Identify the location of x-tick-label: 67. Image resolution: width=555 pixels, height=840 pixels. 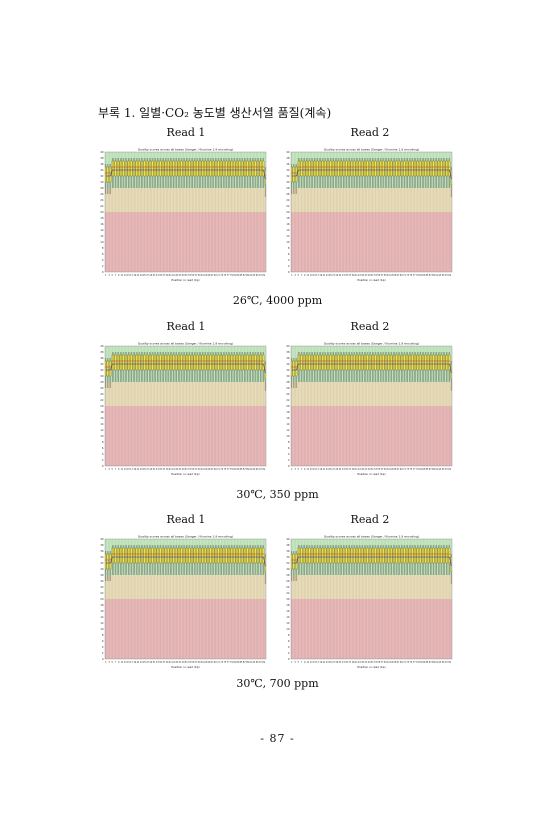
(398, 275).